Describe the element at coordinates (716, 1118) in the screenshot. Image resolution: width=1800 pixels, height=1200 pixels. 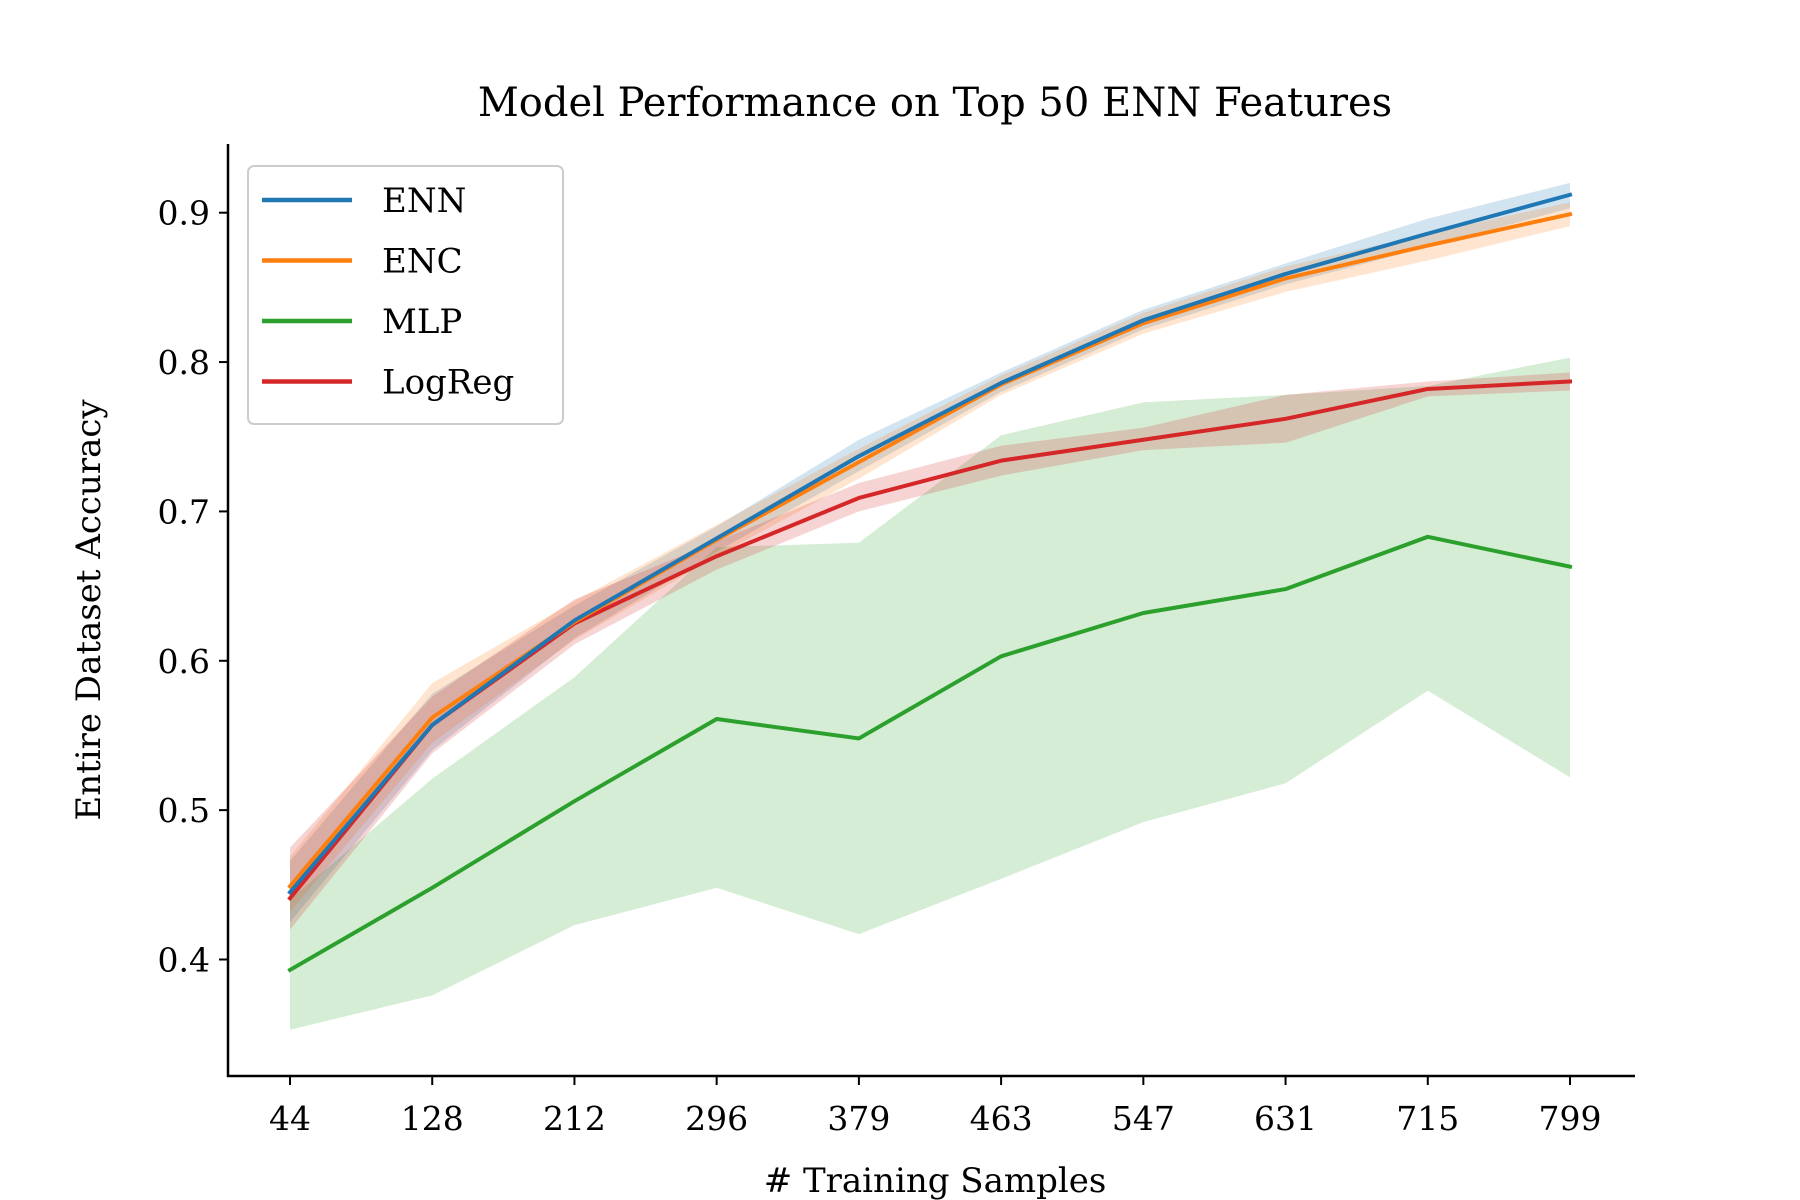
I see `x-tick-label: 296` at that location.